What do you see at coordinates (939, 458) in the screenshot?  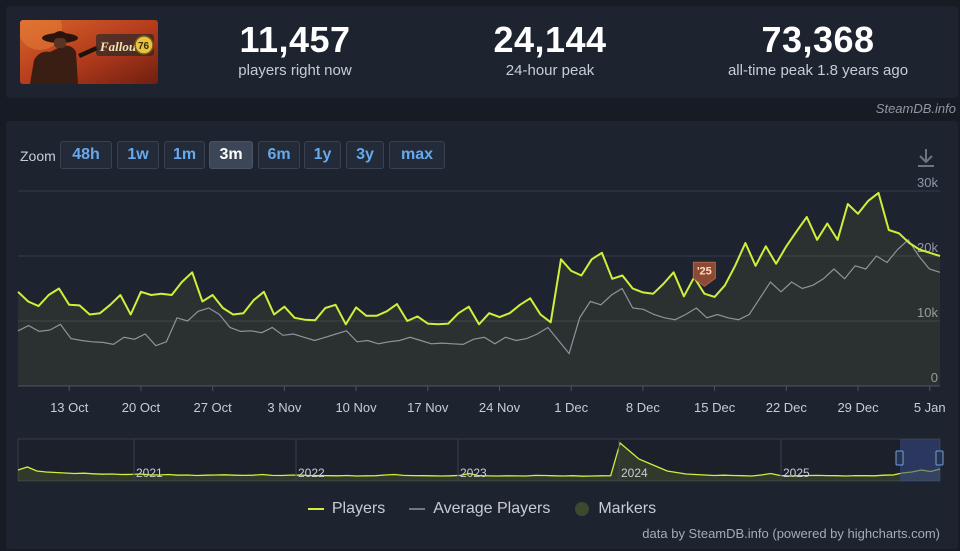 I see `navigator-handle-right` at bounding box center [939, 458].